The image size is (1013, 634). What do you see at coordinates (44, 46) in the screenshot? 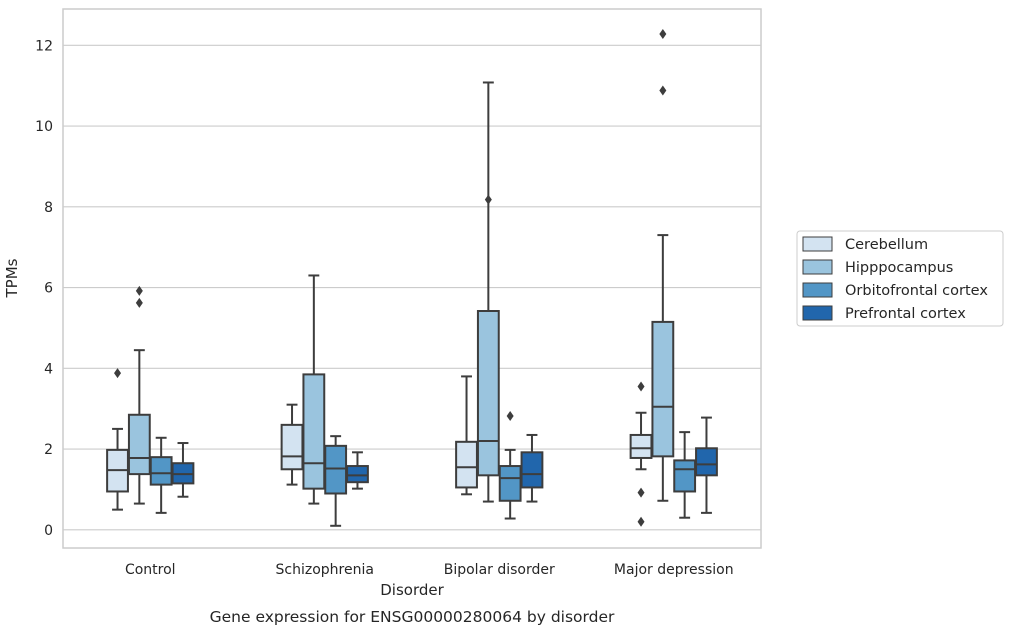
I see `y-tick-label: 12` at bounding box center [44, 46].